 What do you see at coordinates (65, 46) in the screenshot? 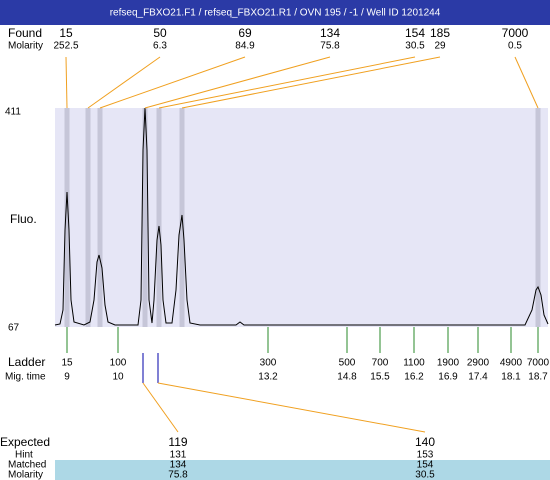
I see `found-molarity: 252.5` at bounding box center [65, 46].